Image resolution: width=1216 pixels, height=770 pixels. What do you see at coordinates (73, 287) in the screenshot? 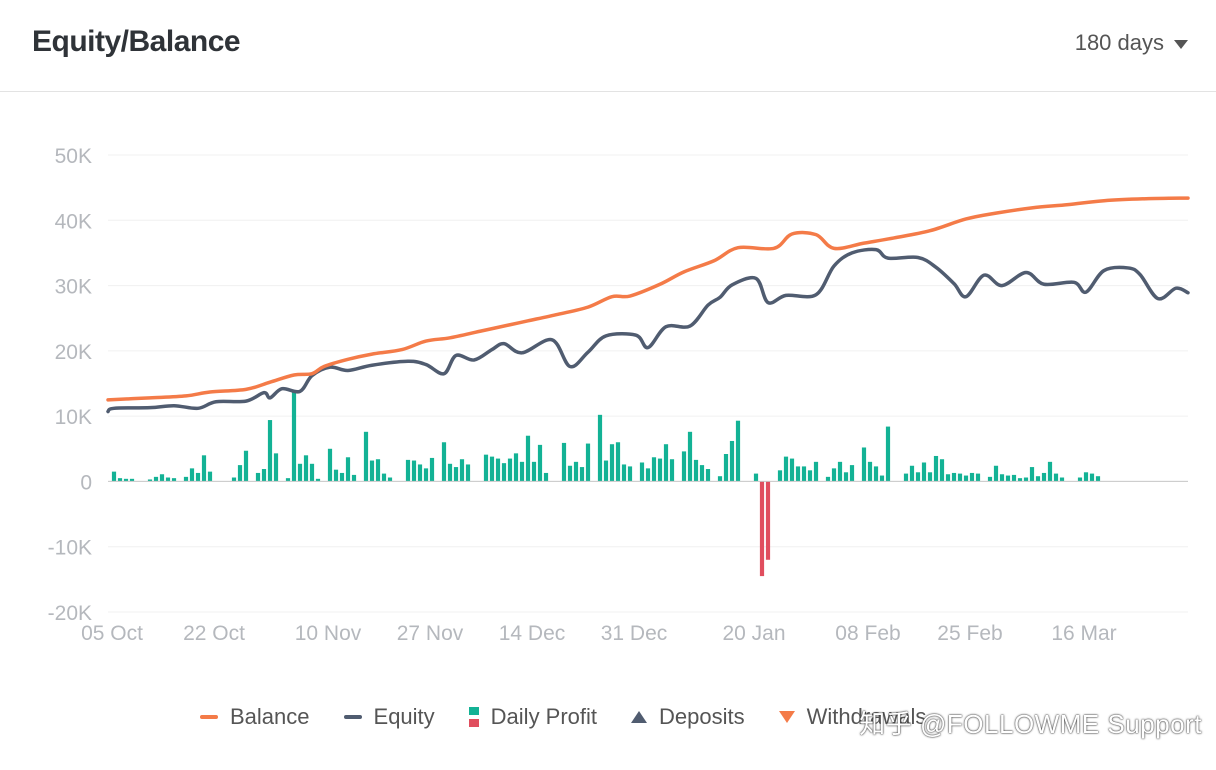
I see `y-tick-label: 30K` at bounding box center [73, 287].